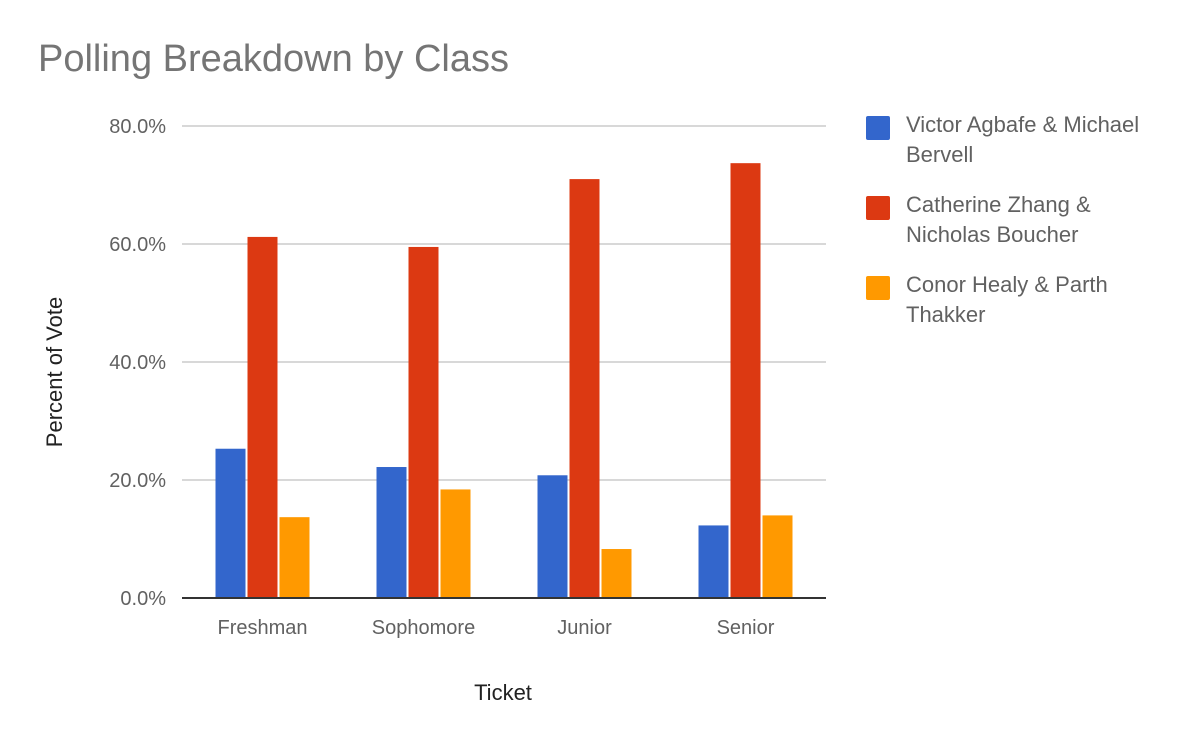 This screenshot has width=1200, height=742. I want to click on x-tick-label: Sophomore, so click(423, 628).